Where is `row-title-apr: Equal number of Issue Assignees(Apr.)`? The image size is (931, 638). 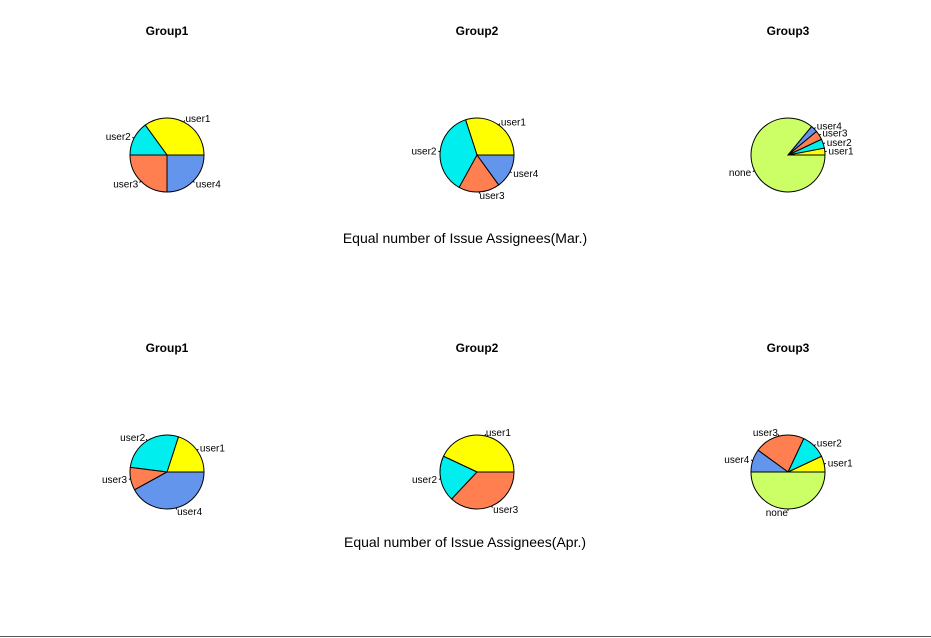
row-title-apr: Equal number of Issue Assignees(Apr.) is located at coordinates (465, 542).